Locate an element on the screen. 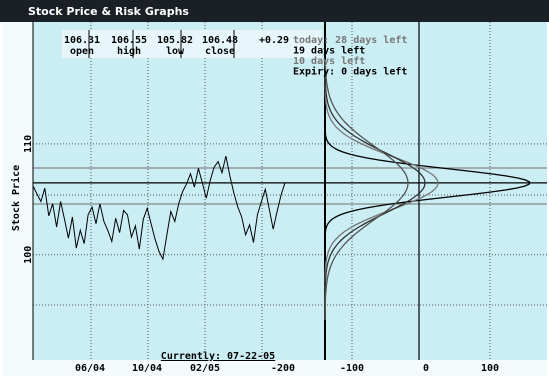 The height and width of the screenshot is (380, 549). risk-tick-label: 0 is located at coordinates (426, 368).